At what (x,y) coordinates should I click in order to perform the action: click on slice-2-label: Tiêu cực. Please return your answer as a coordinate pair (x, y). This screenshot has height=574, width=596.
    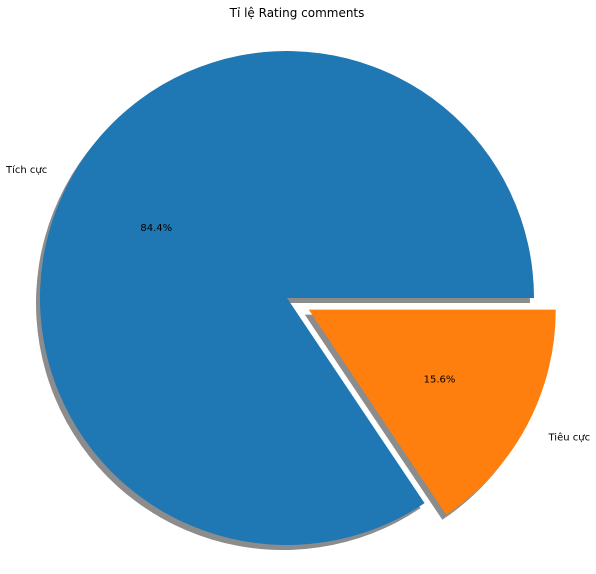
    Looking at the image, I should click on (569, 438).